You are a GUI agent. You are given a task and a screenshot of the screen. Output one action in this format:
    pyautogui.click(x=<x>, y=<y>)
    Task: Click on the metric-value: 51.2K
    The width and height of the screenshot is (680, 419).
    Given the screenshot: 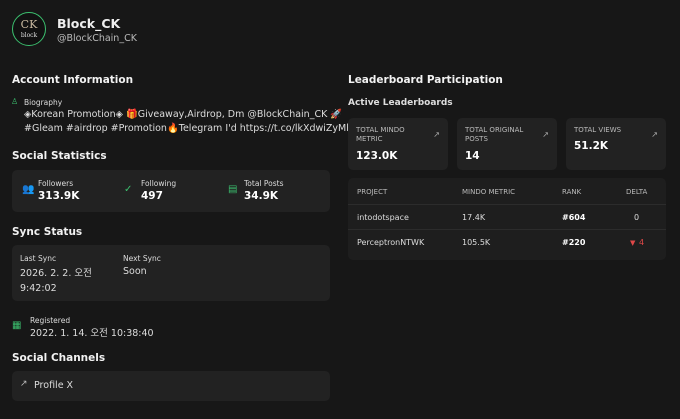 What is the action you would take?
    pyautogui.click(x=591, y=146)
    